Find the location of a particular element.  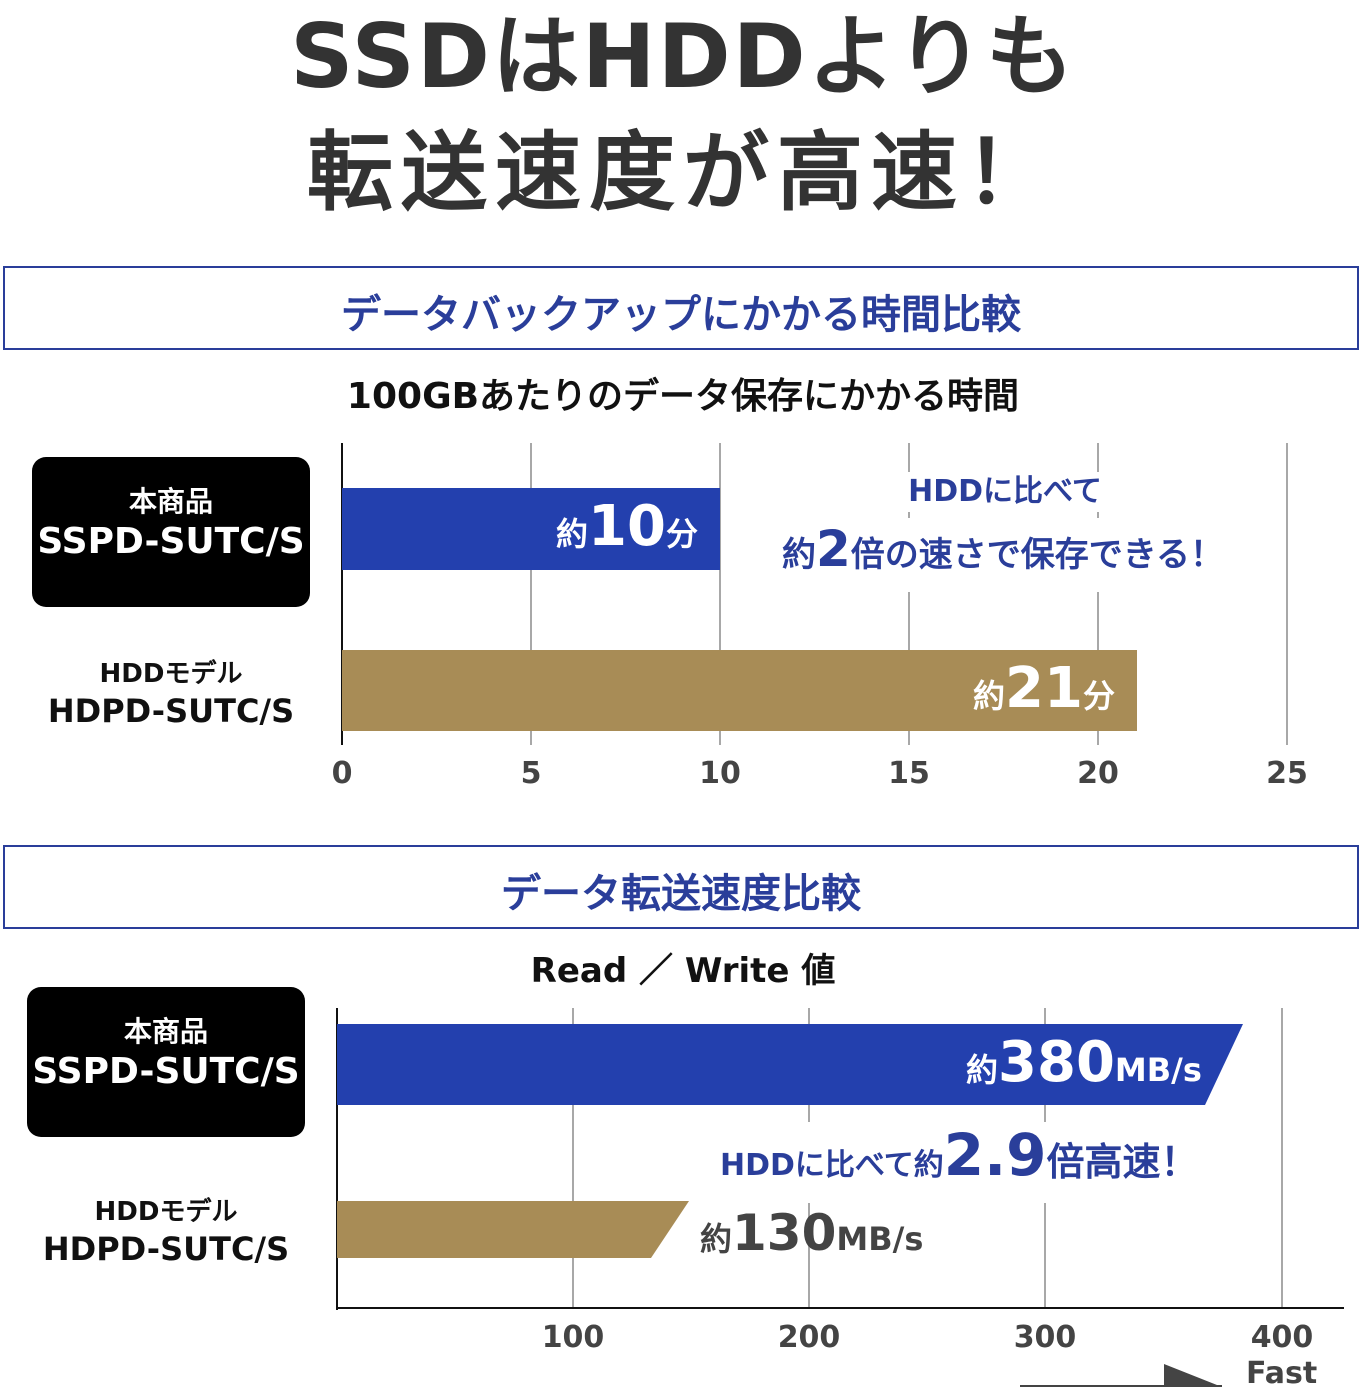

headline-line-2: 転送速度が高速！ is located at coordinates (683, 173).